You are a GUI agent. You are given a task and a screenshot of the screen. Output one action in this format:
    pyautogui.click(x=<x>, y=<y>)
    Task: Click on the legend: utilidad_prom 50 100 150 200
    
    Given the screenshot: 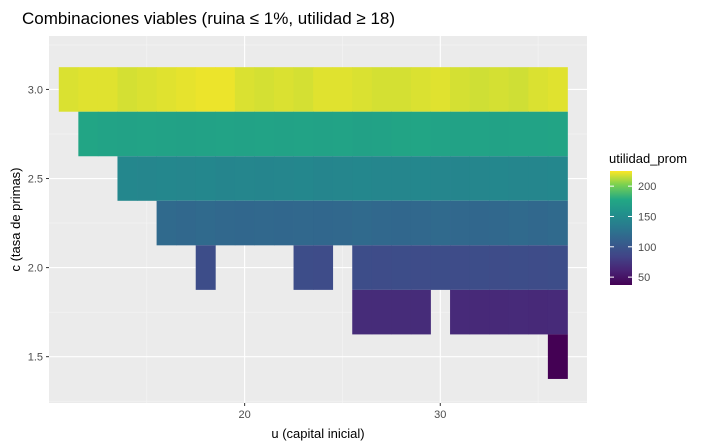 What is the action you would take?
    pyautogui.click(x=648, y=218)
    